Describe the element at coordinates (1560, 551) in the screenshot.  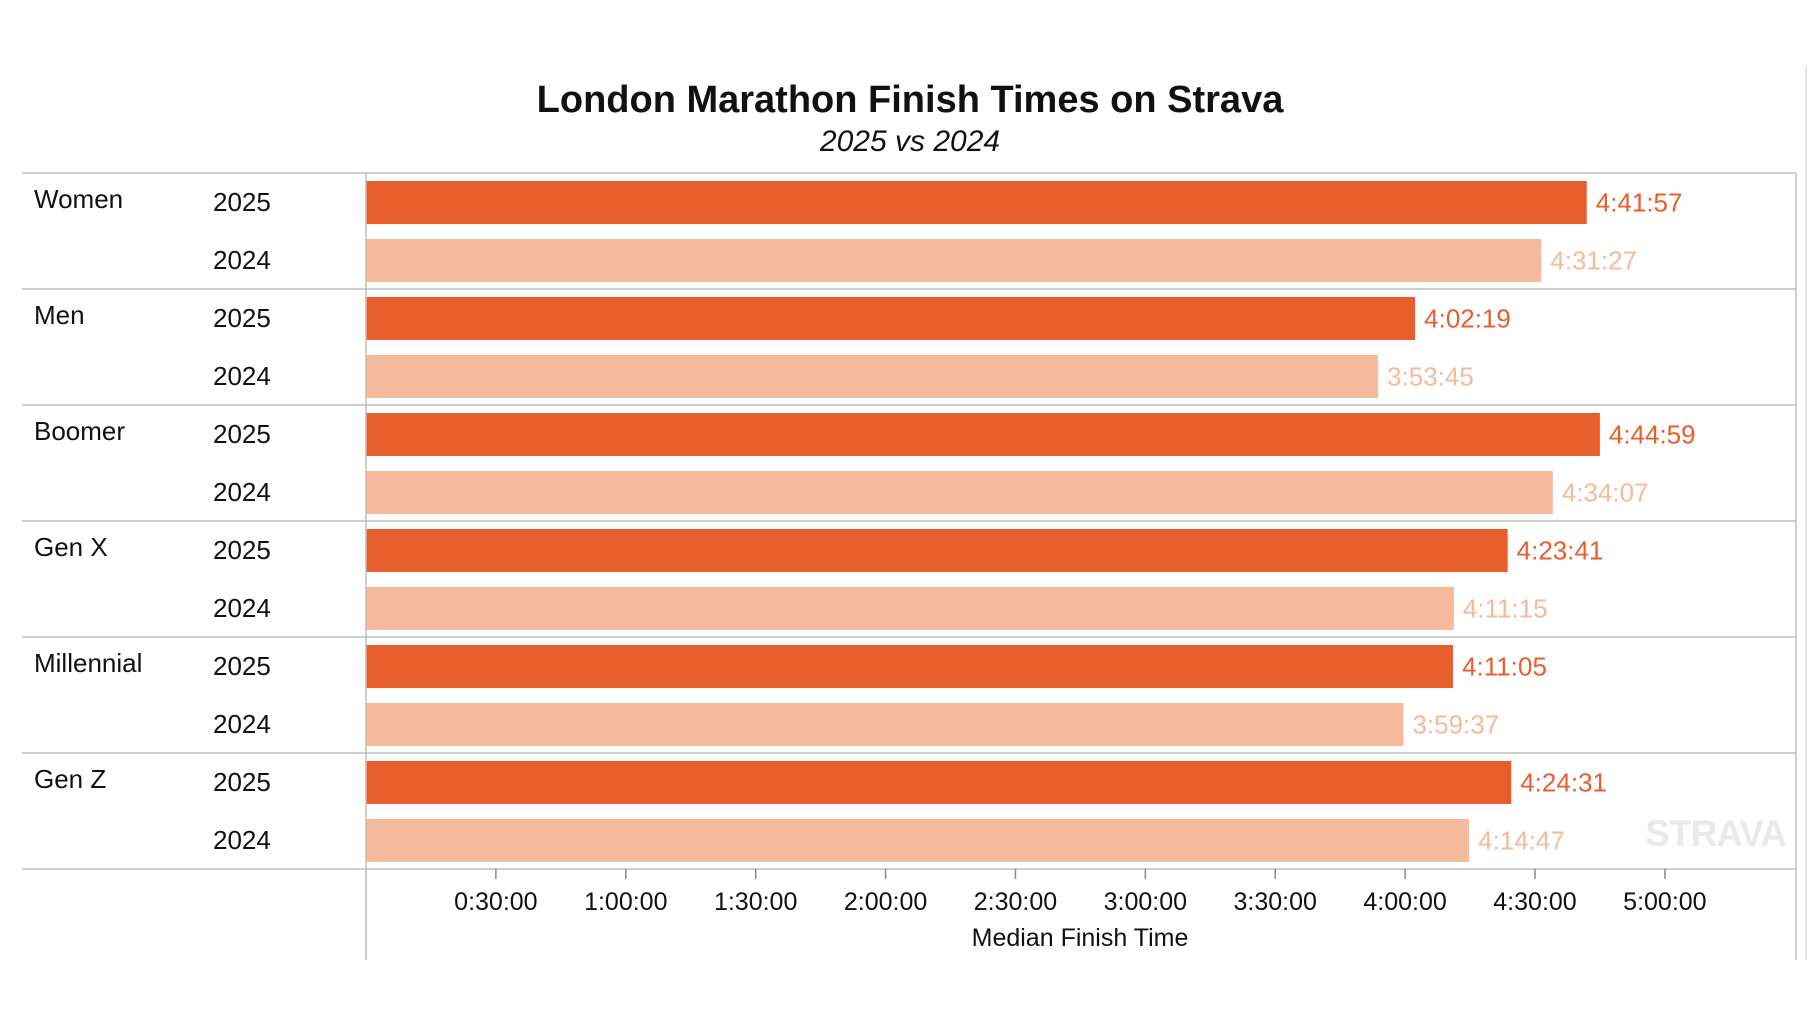
I see `data-label: 4:23:41` at that location.